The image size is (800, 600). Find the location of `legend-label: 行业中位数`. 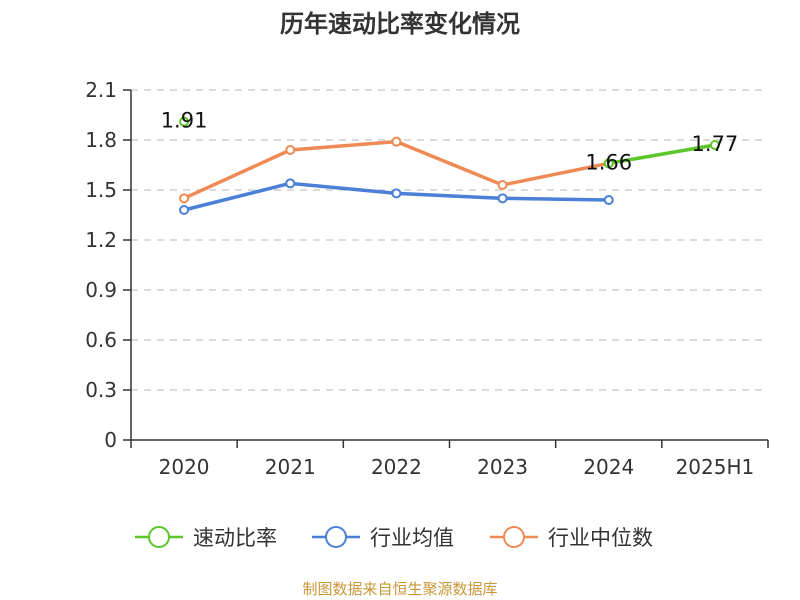

legend-label: 行业中位数 is located at coordinates (600, 538).